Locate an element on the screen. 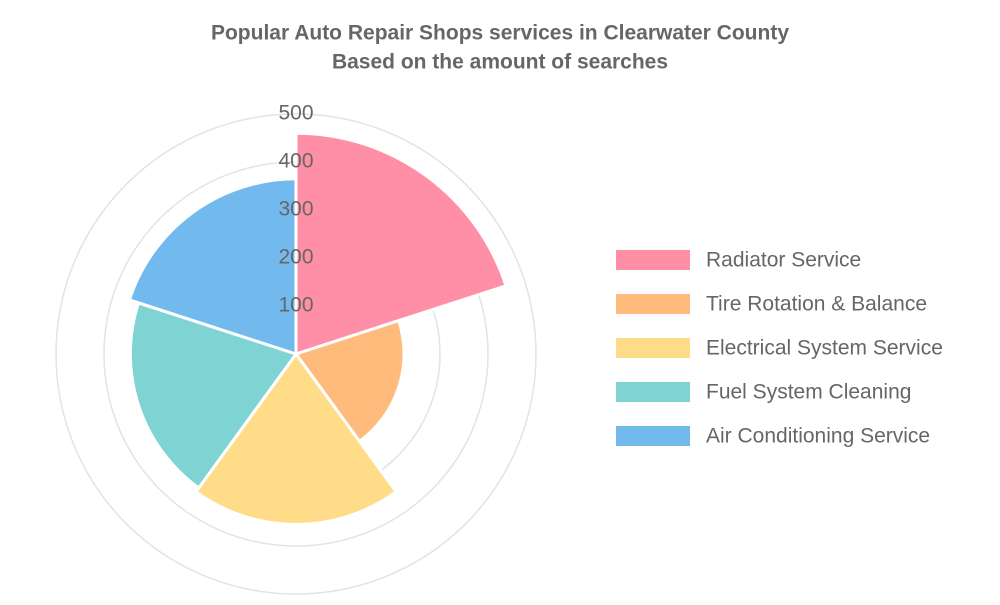 This screenshot has width=1000, height=605. legend-label: Electrical System Service is located at coordinates (824, 348).